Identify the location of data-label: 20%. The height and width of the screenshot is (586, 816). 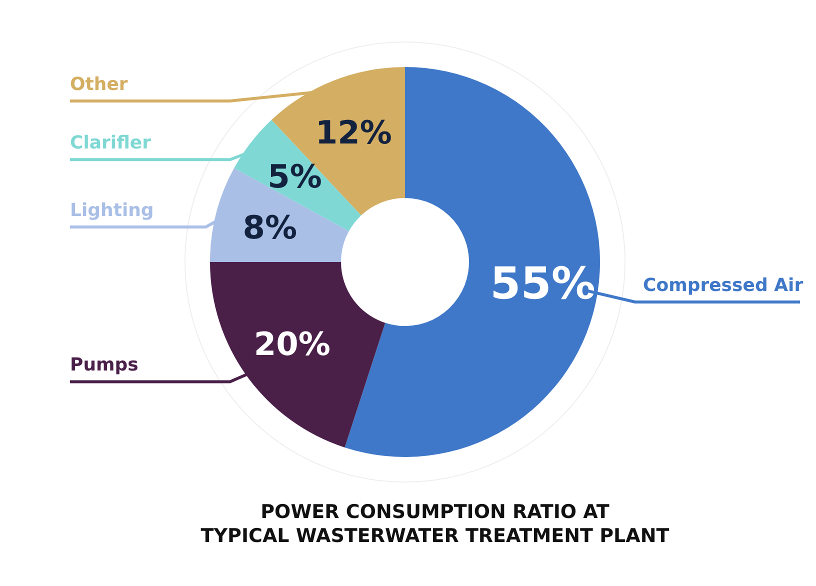
(292, 343).